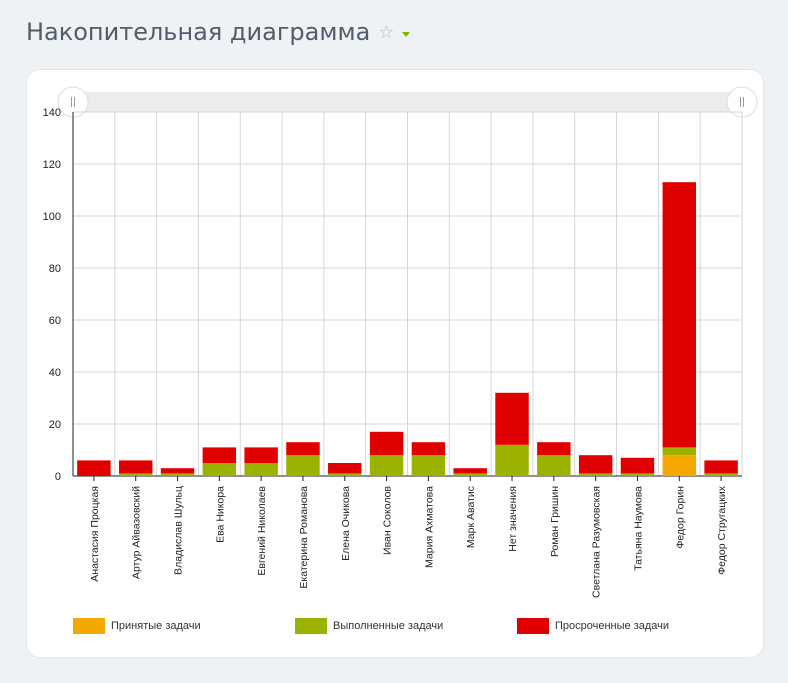  I want to click on x-tick-label: Ева Никора, so click(220, 514).